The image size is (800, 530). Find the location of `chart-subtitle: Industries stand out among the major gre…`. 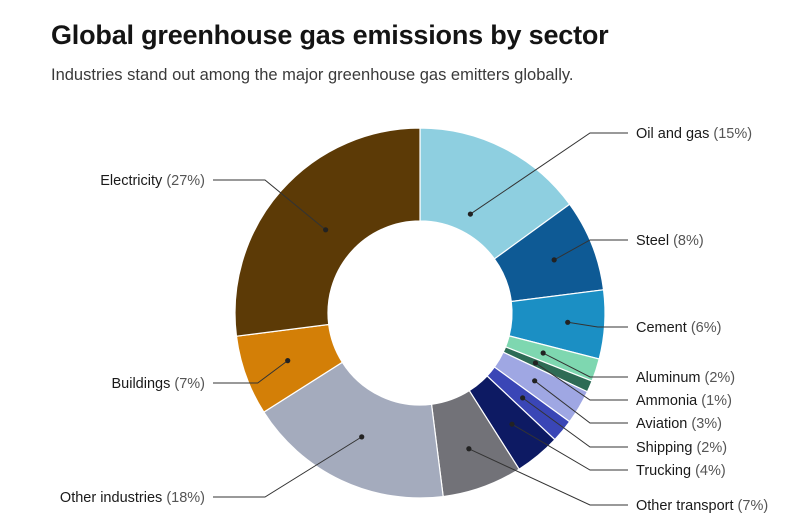

chart-subtitle: Industries stand out among the major gre… is located at coordinates (312, 75).